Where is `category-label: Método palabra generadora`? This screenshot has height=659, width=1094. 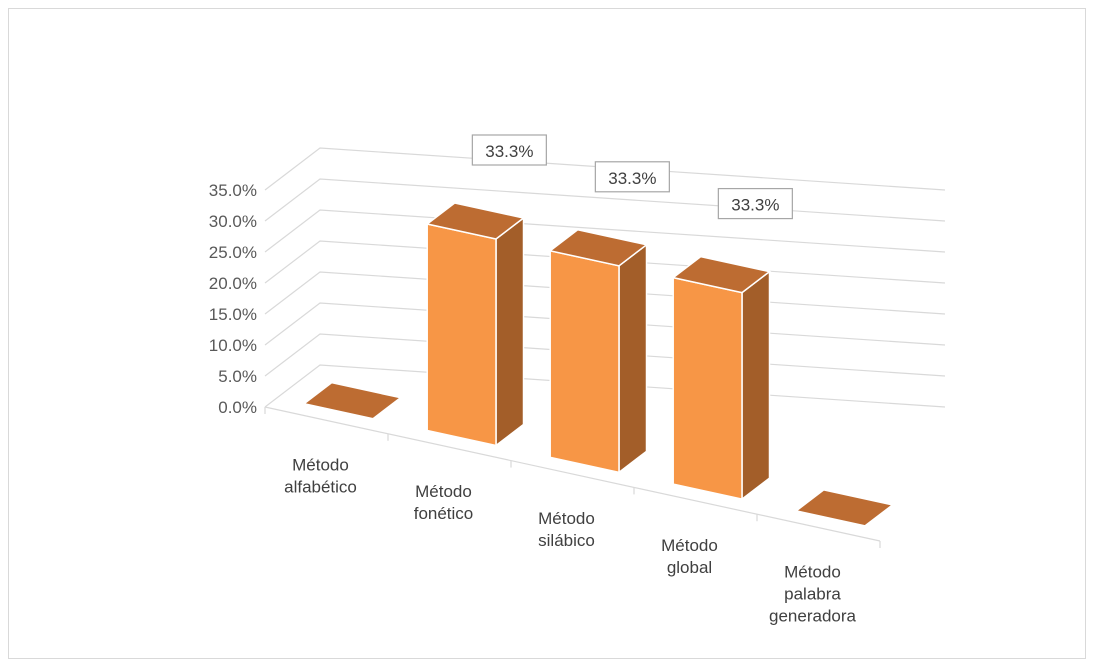
category-label: Método palabra generadora is located at coordinates (813, 594).